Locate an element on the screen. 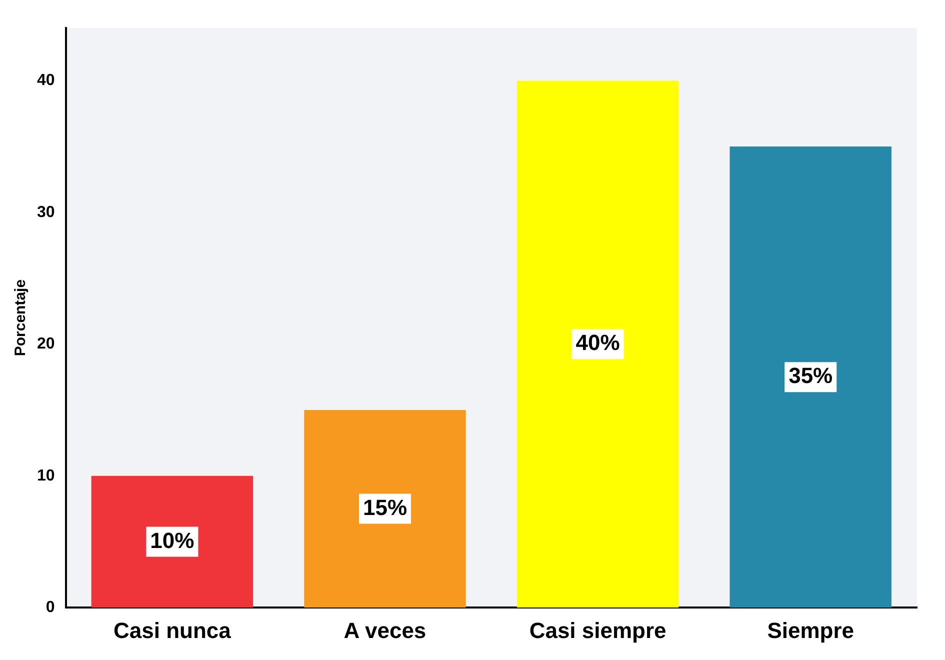  y-axis-title: Porcentaje is located at coordinates (21, 317).